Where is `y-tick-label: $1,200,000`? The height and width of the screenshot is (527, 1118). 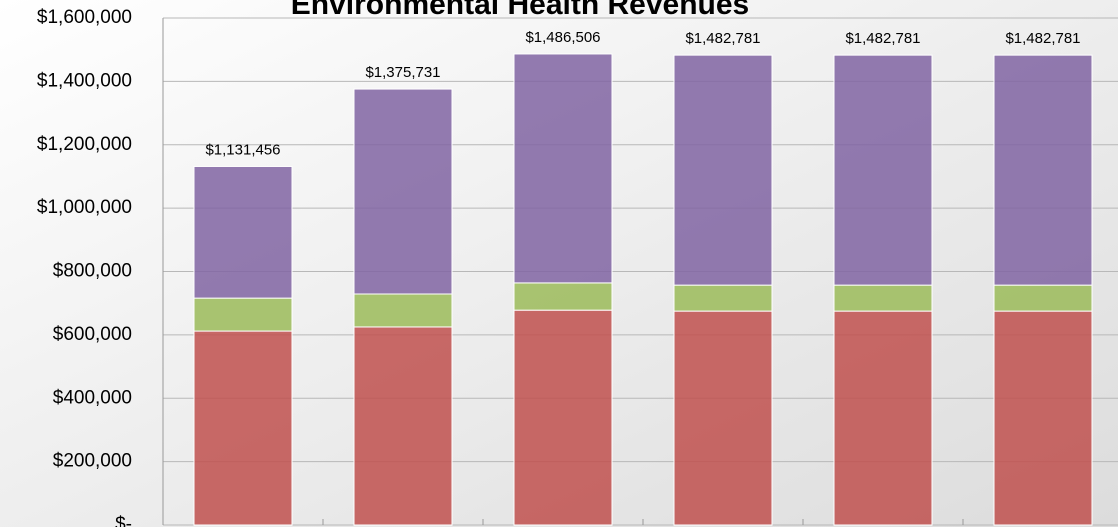
y-tick-label: $1,200,000 is located at coordinates (84, 144).